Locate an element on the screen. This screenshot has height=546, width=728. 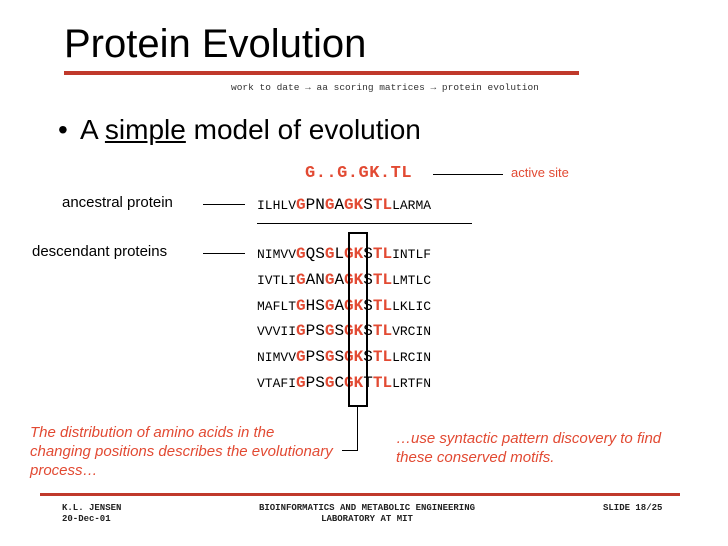
descendant-leader is located at coordinates (224, 253).